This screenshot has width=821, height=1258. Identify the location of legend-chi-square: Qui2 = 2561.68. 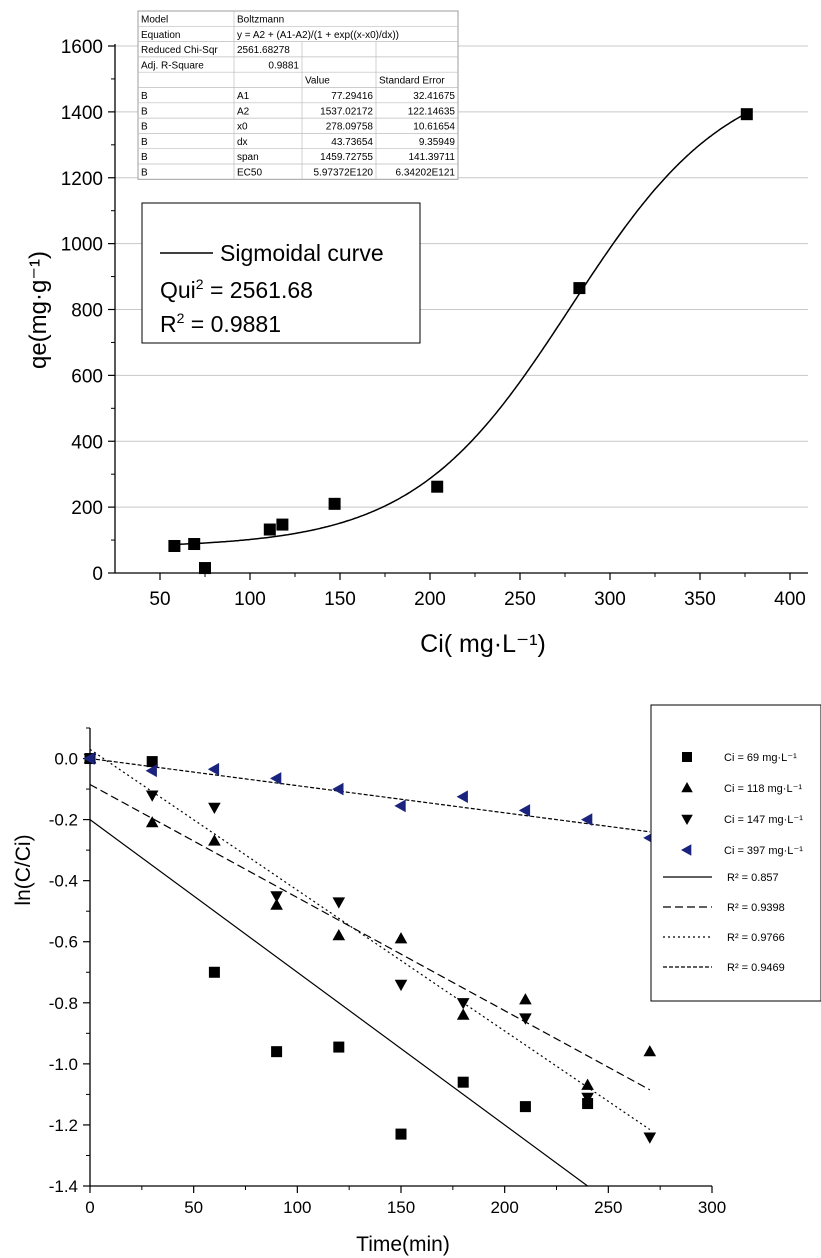
(236, 289).